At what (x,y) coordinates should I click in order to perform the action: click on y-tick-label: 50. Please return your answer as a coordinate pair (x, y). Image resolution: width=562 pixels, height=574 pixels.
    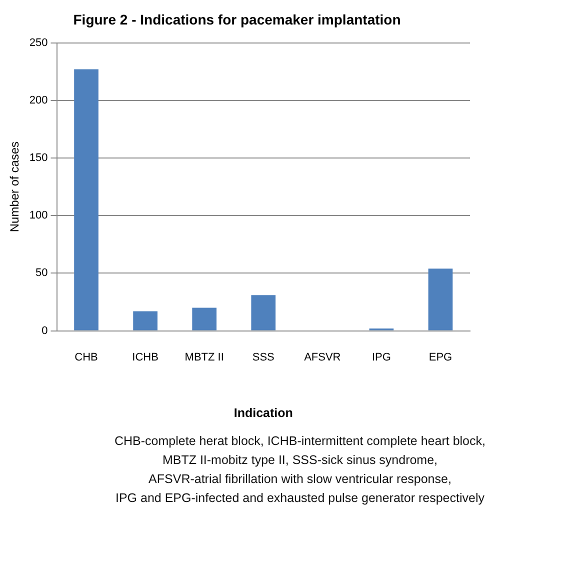
    Looking at the image, I should click on (42, 273).